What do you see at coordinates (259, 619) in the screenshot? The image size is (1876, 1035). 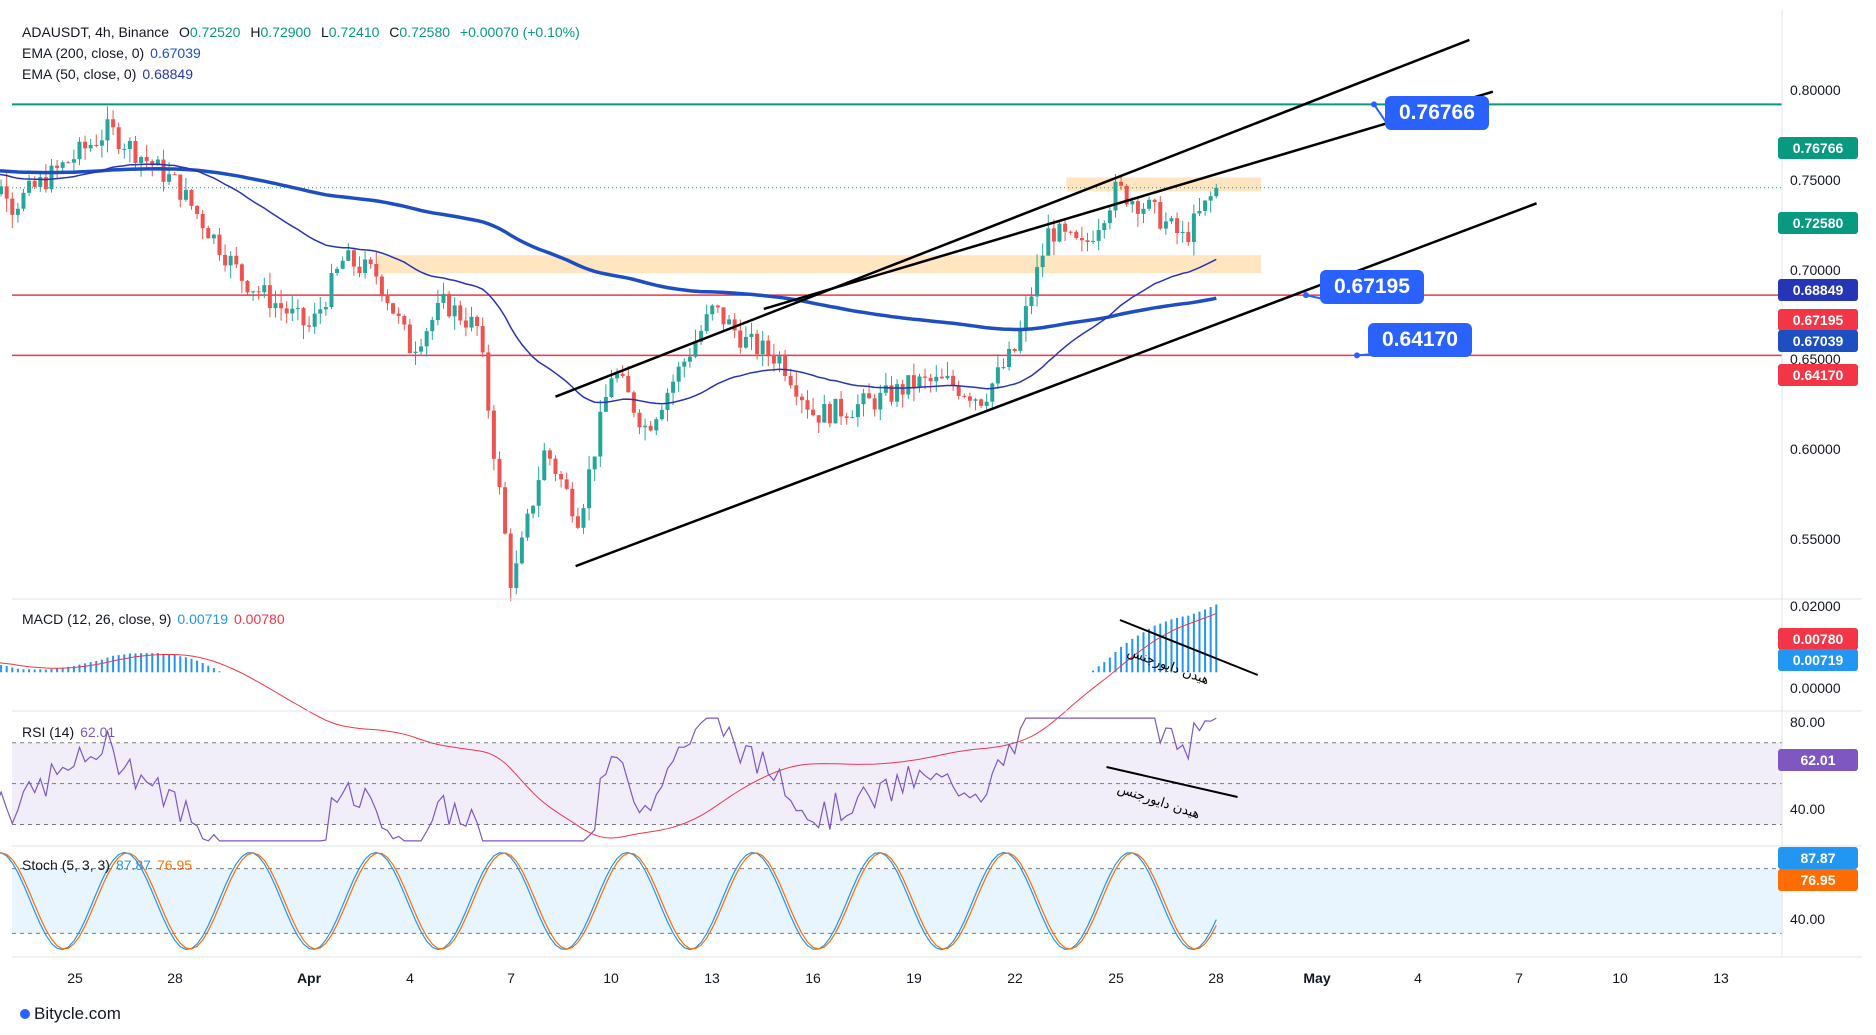 I see `signal-legend-value: 0.00780` at bounding box center [259, 619].